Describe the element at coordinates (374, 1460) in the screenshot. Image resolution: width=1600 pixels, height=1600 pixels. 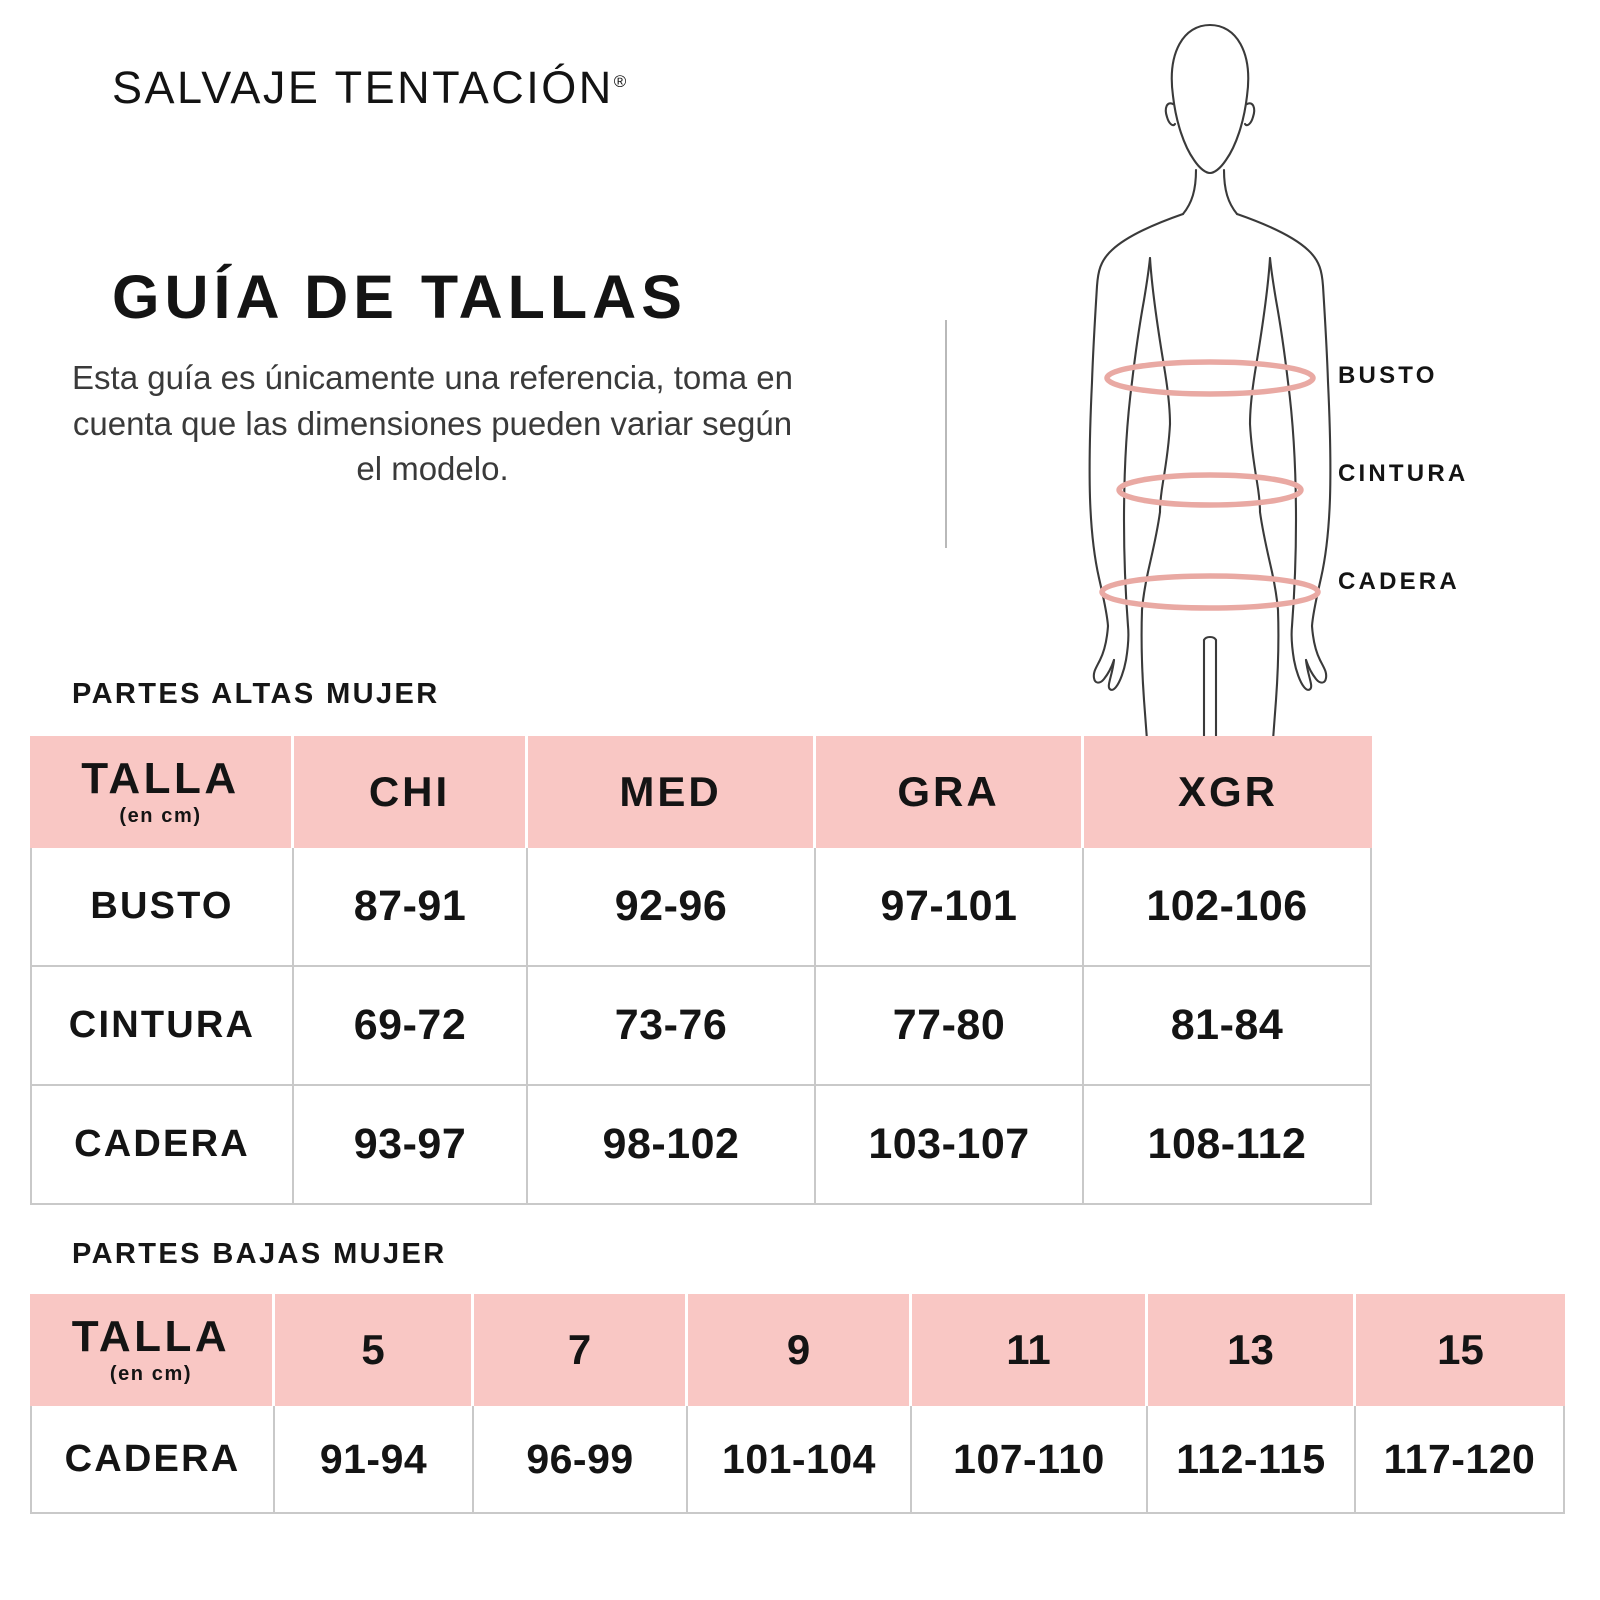
I see `cell-cadera-5: 91-94` at that location.